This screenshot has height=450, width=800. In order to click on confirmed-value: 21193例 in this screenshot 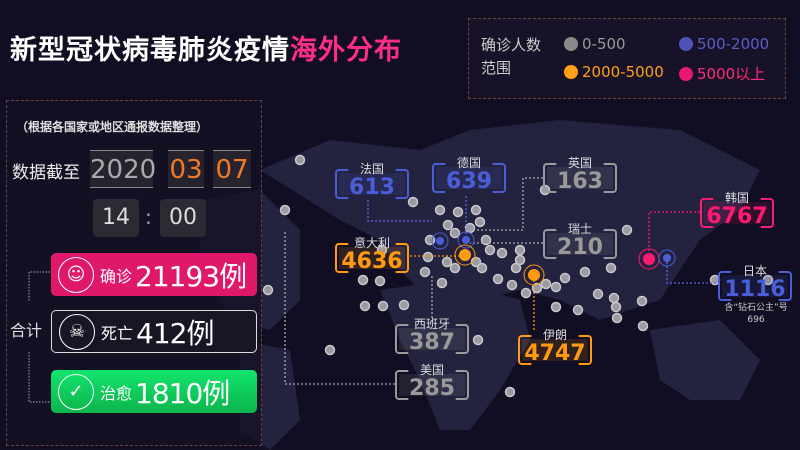, I will do `click(191, 276)`.